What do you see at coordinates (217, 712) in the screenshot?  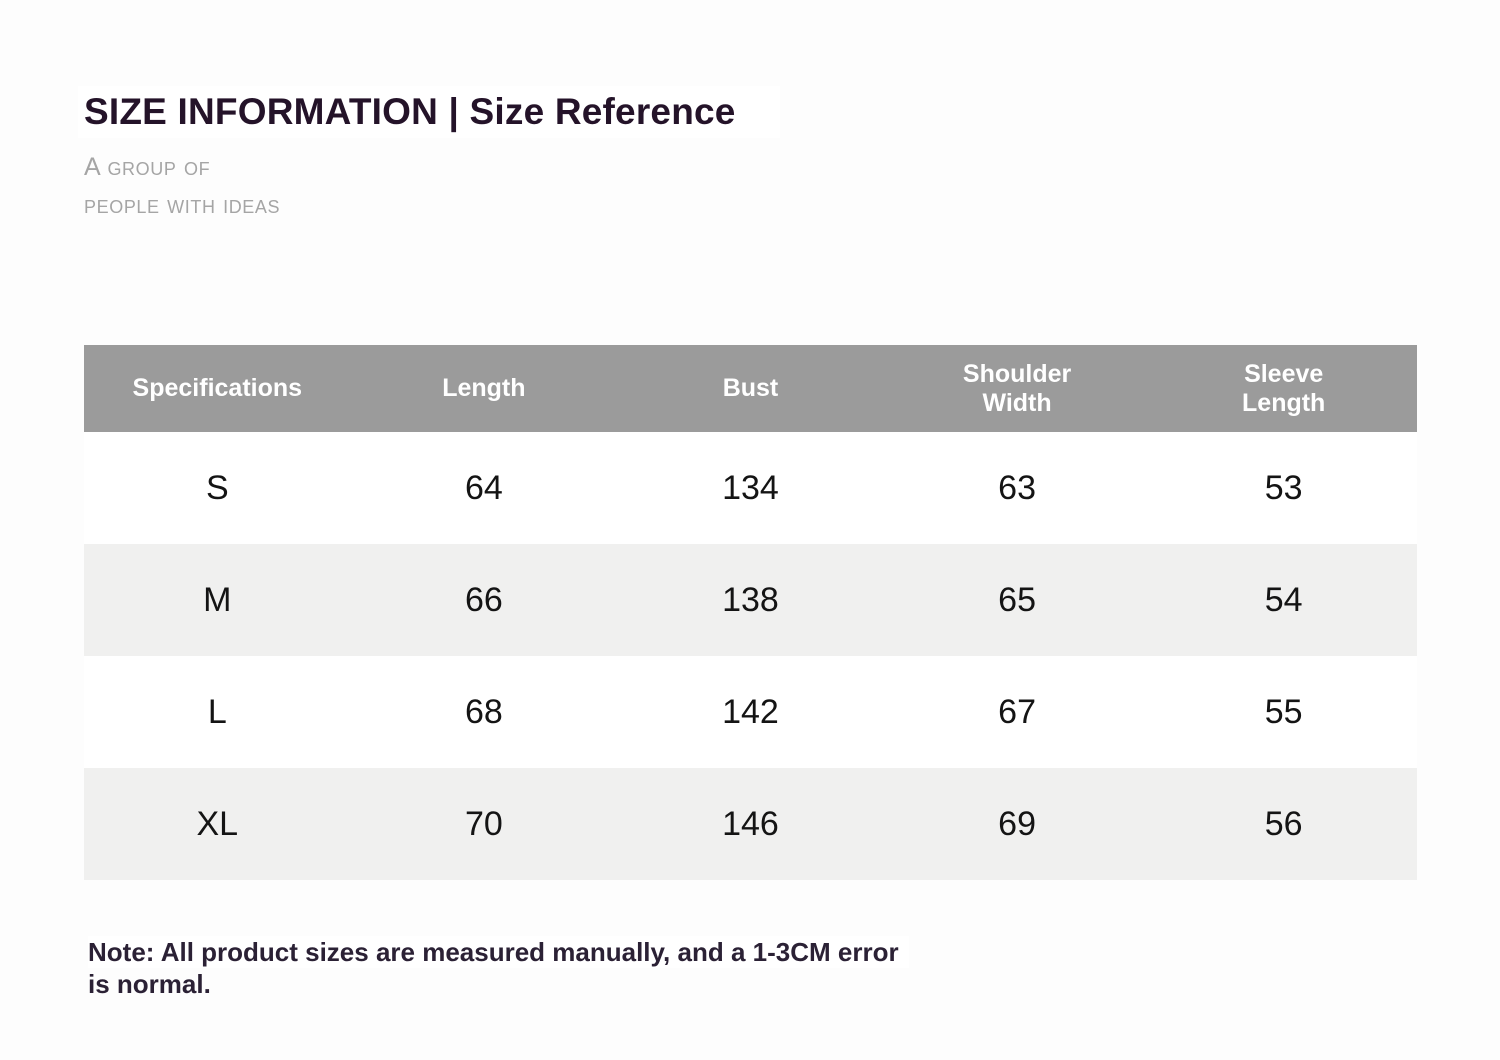 I see `size-cell: L` at bounding box center [217, 712].